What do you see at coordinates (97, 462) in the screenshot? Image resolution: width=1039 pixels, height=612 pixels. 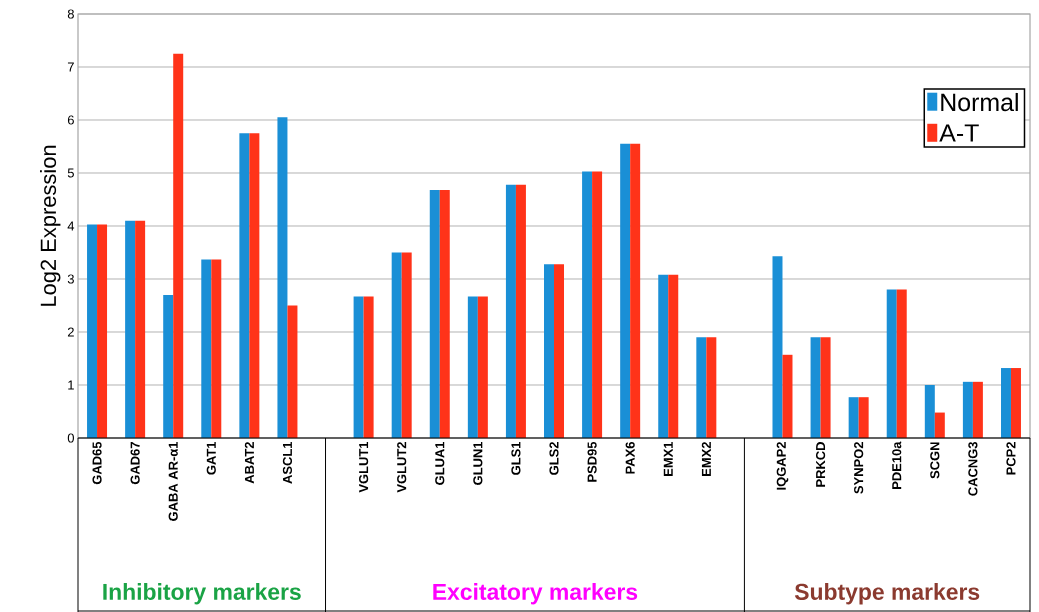 I see `x-tick-label: GAD65` at bounding box center [97, 462].